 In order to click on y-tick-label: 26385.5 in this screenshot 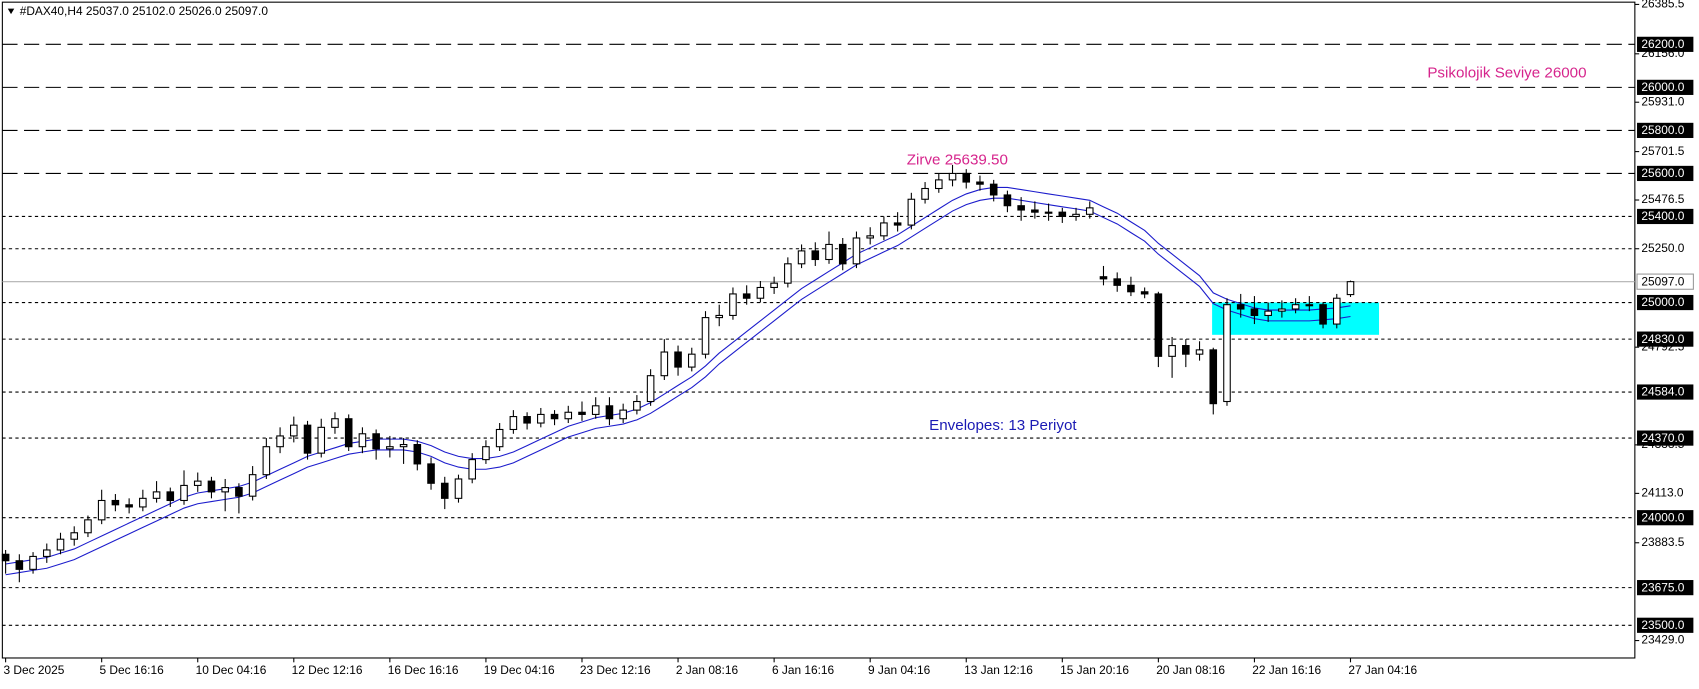, I will do `click(1662, 5)`.